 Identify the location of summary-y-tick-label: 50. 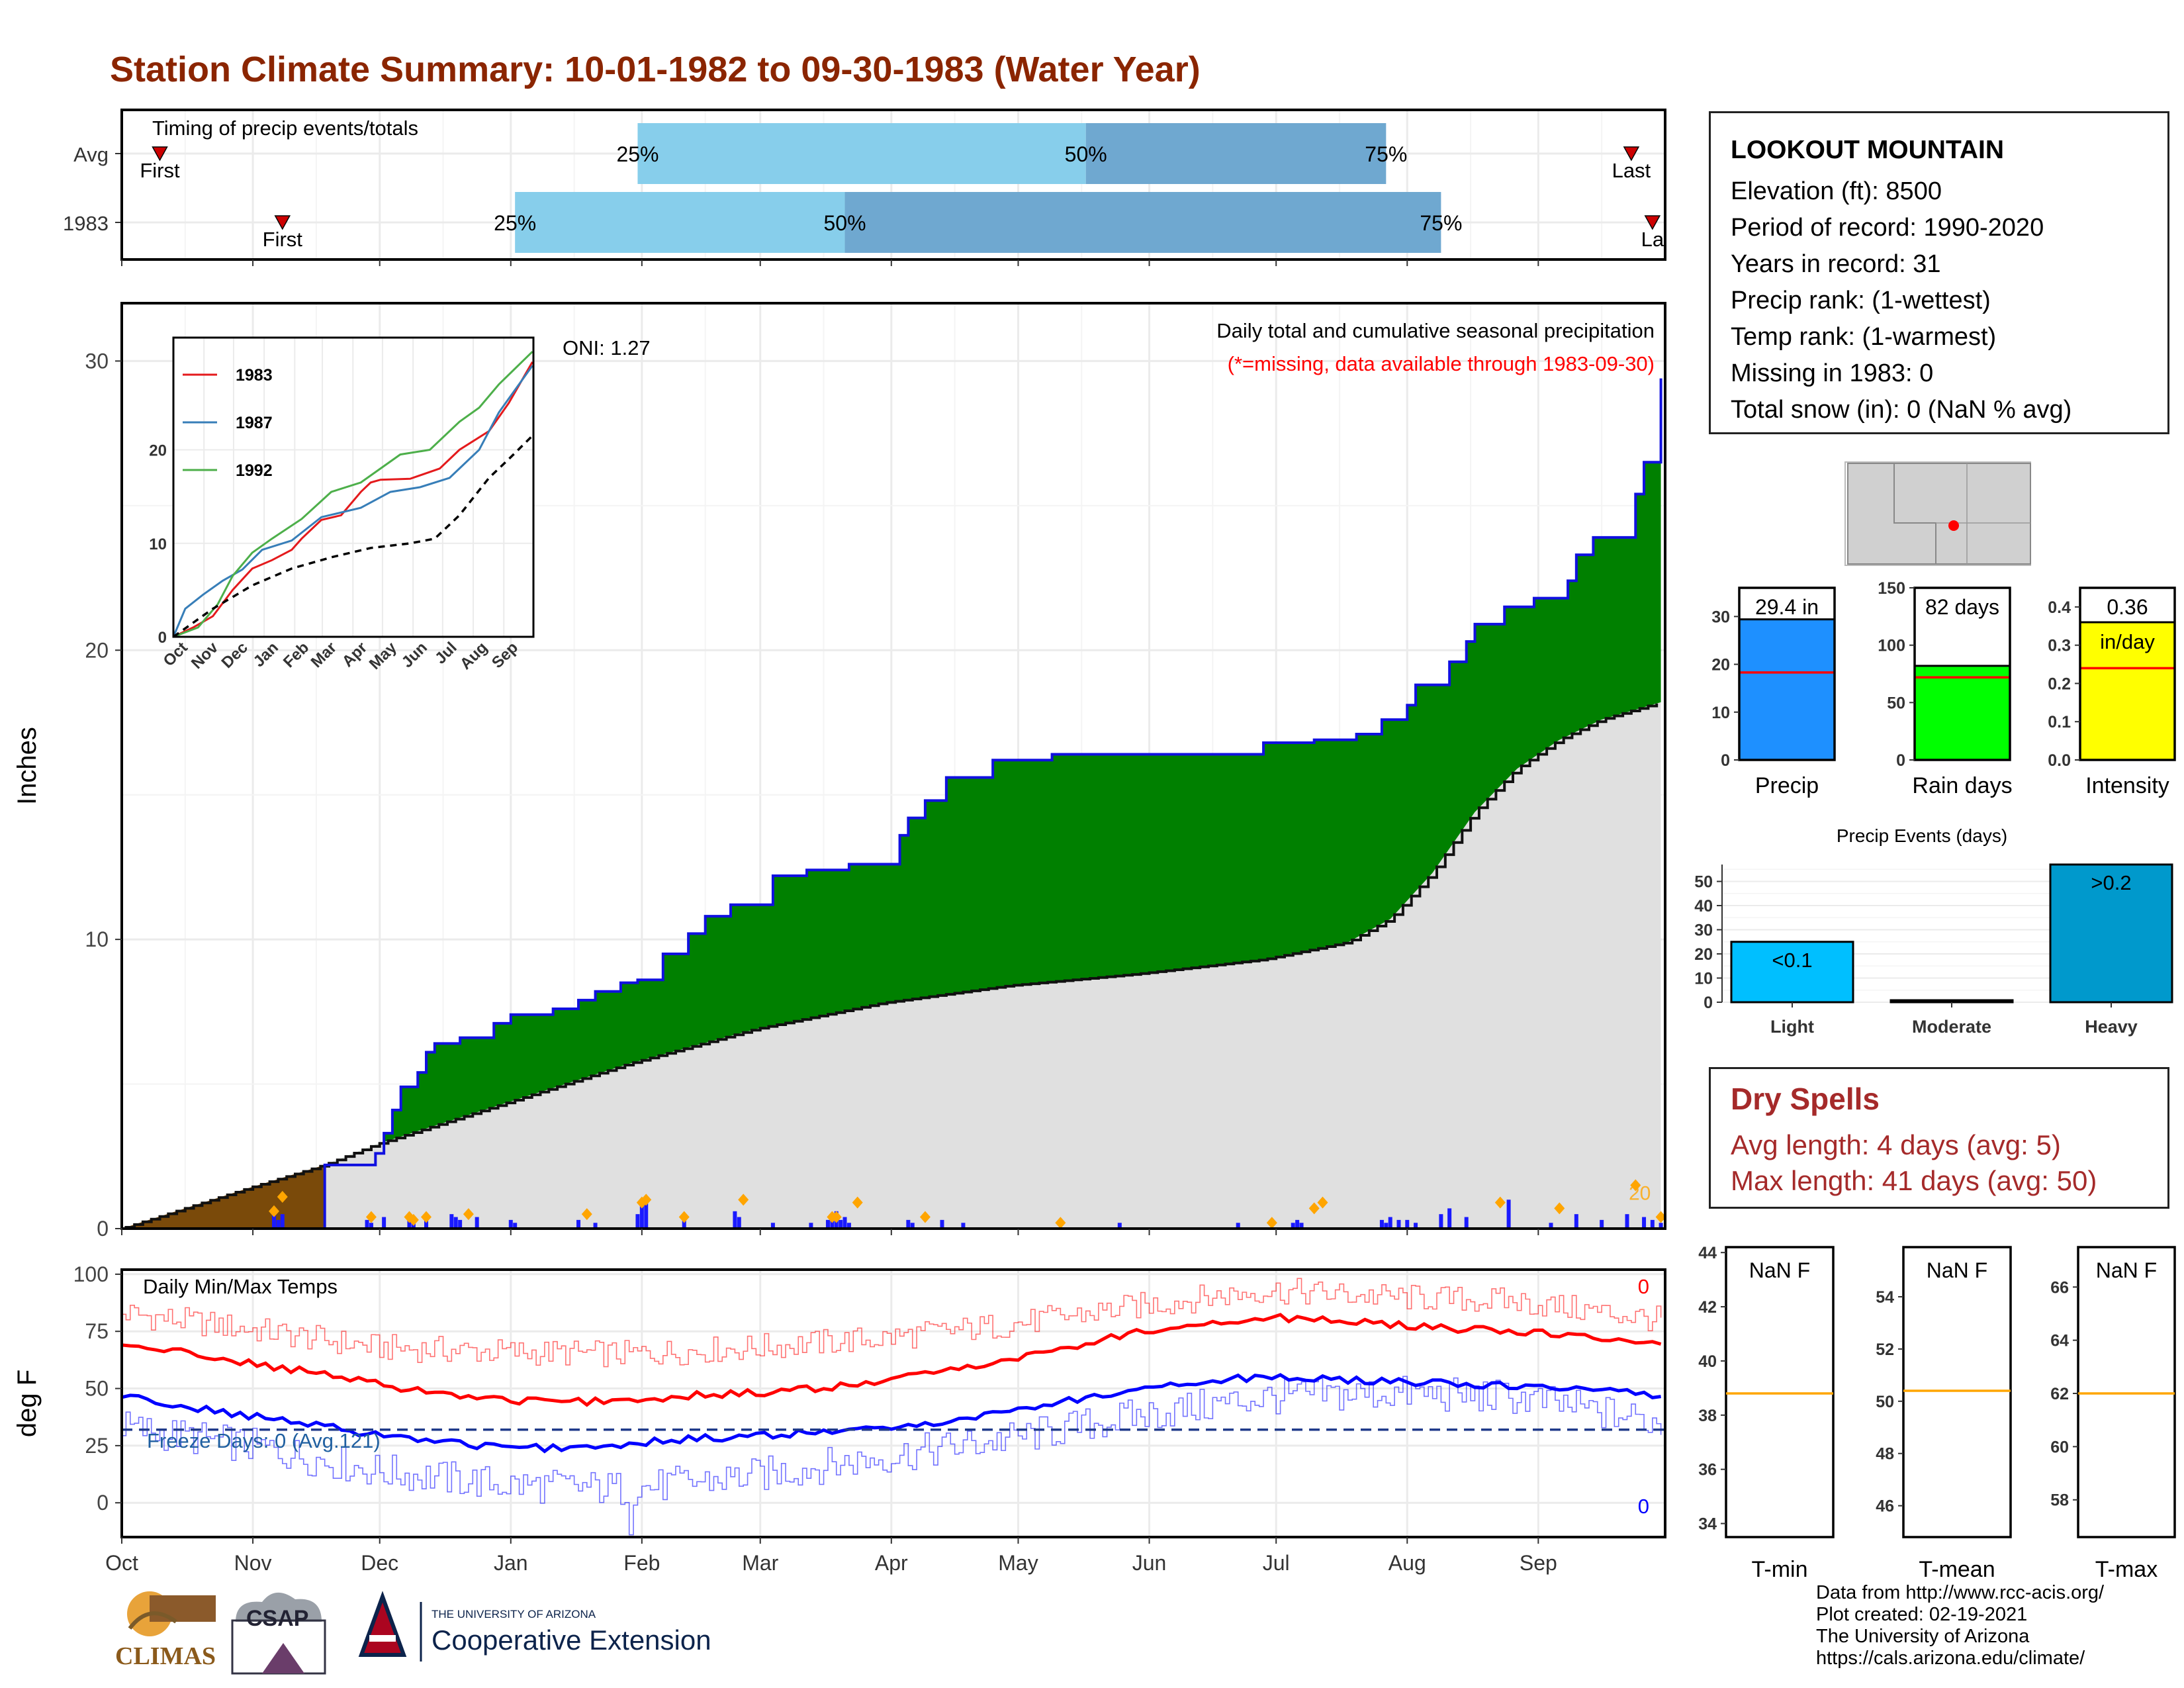
(1896, 703).